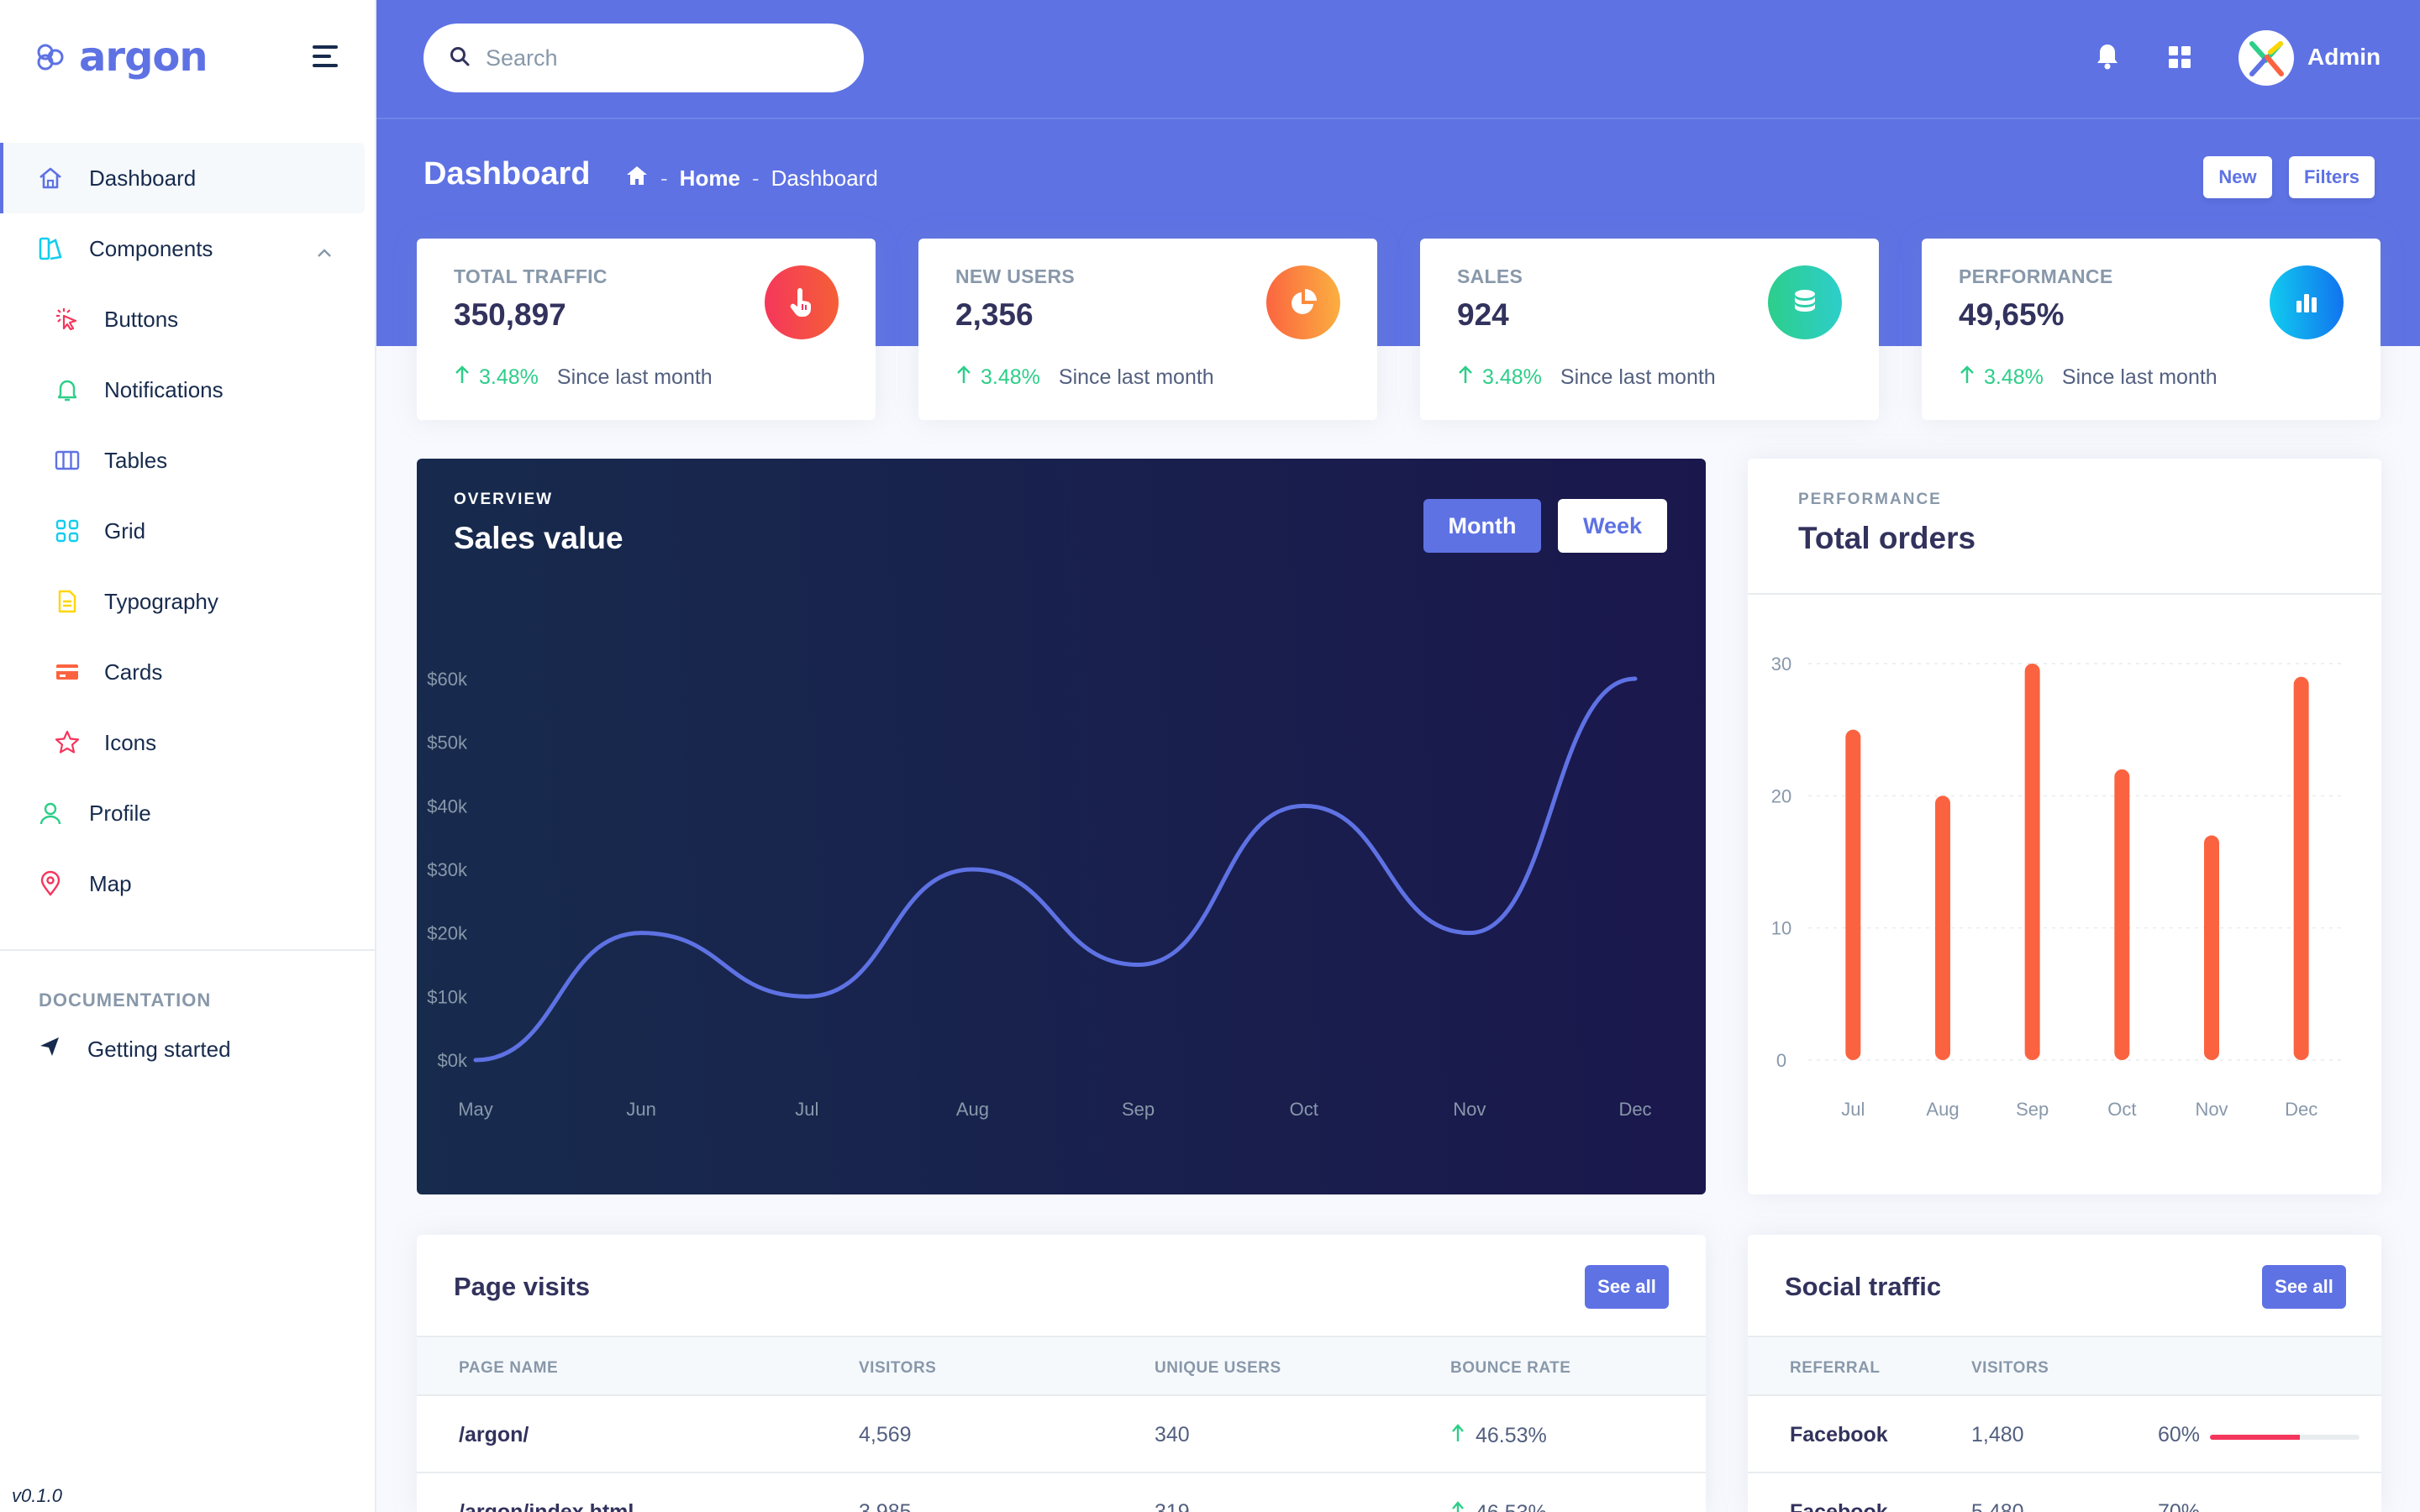 The height and width of the screenshot is (1512, 2420). I want to click on header-divider, so click(1398, 118).